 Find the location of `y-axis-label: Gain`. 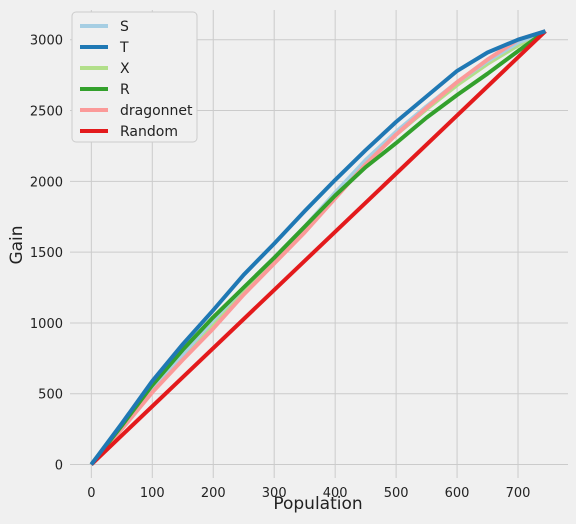

y-axis-label: Gain is located at coordinates (17, 244).